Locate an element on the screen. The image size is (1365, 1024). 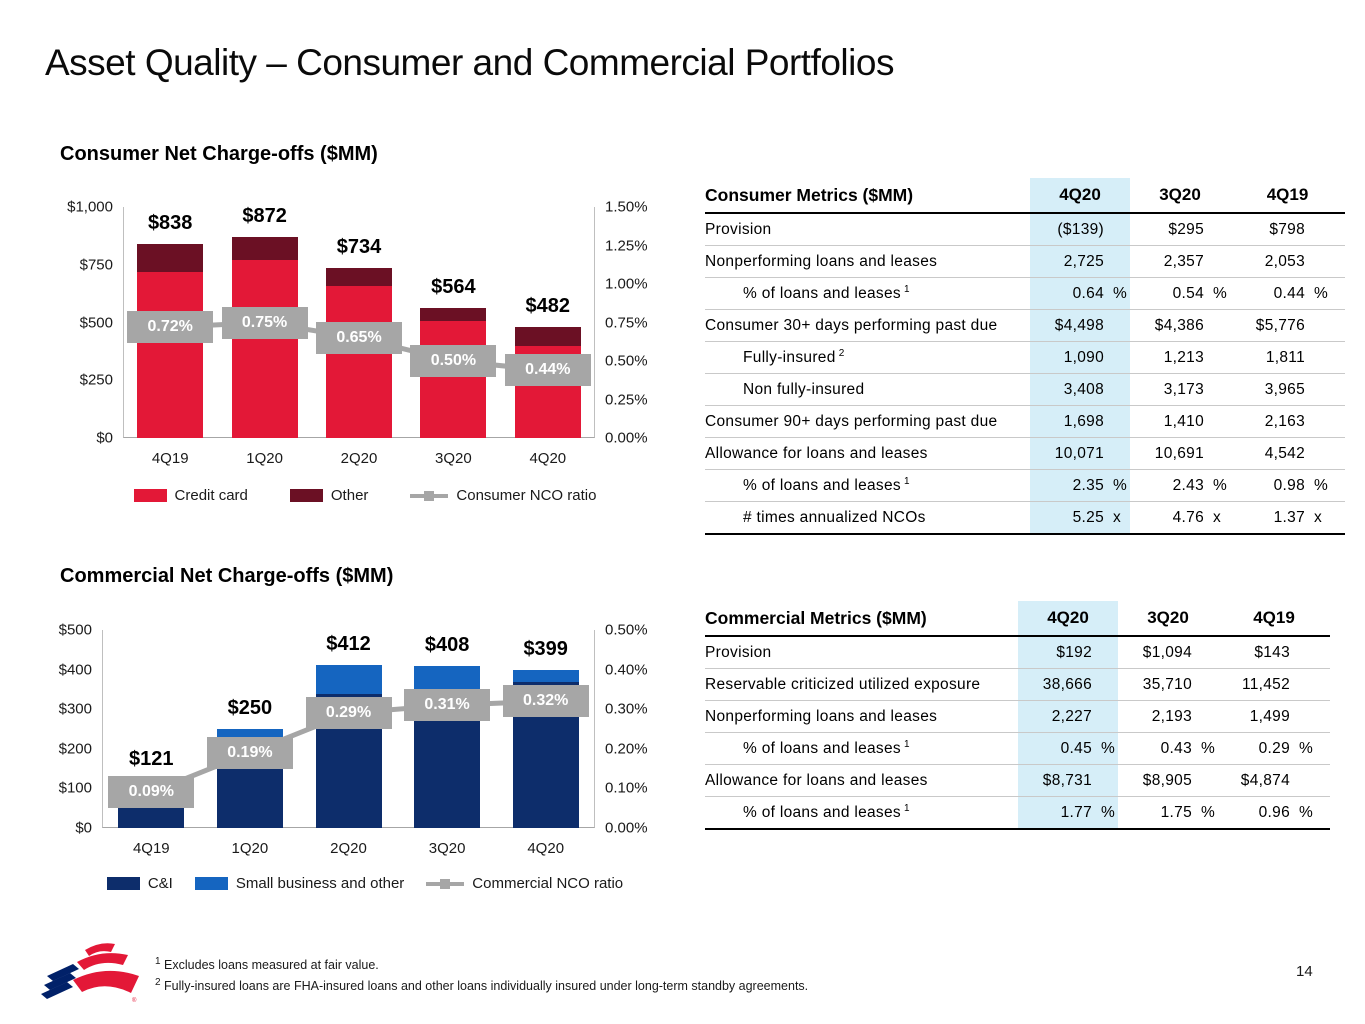
cell-value: 2,725 is located at coordinates (1080, 262).